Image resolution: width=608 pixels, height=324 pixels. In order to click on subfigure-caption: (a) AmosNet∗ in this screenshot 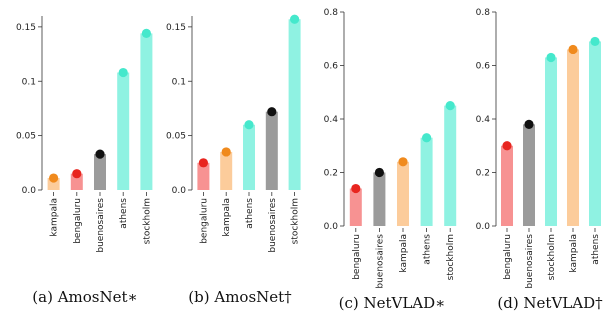, I will do `click(84, 297)`.